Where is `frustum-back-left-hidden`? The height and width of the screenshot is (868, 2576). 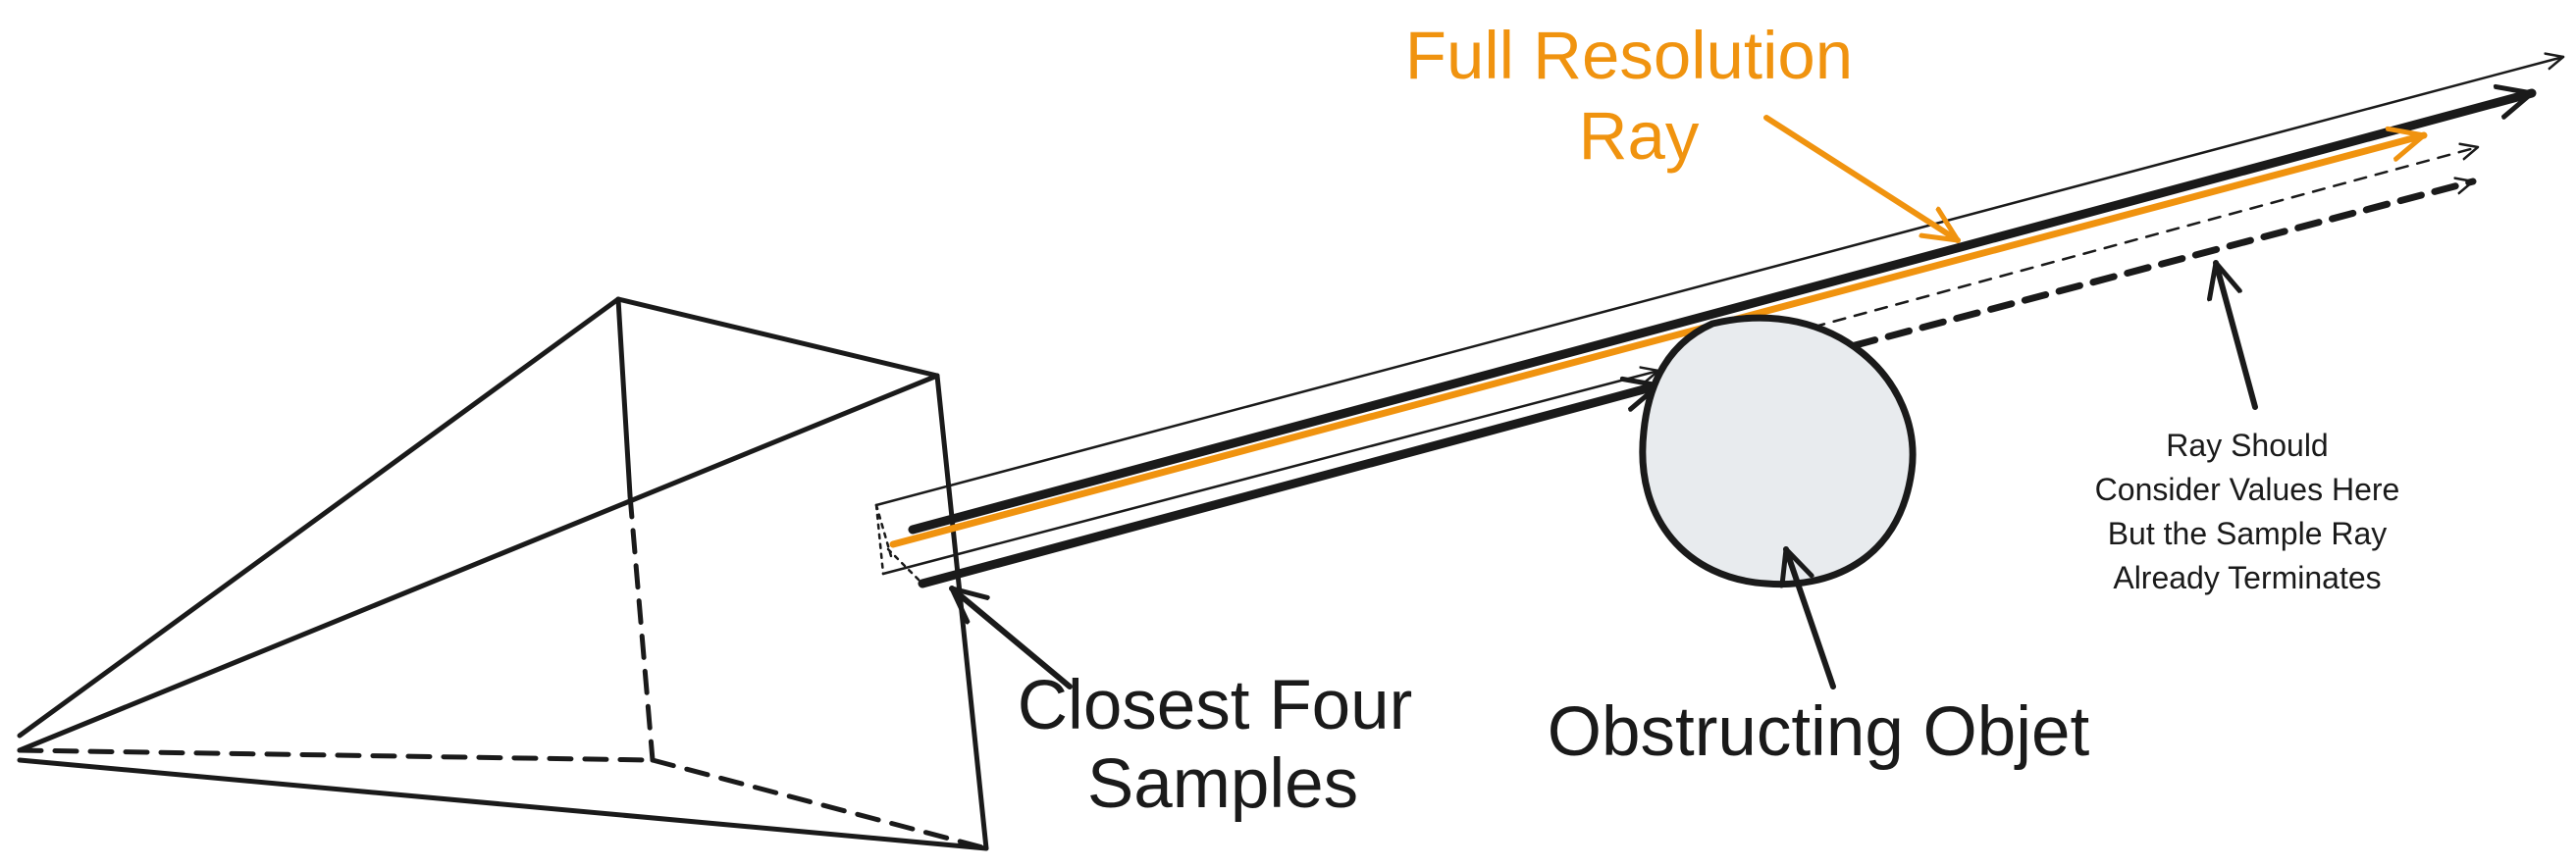 frustum-back-left-hidden is located at coordinates (641, 628).